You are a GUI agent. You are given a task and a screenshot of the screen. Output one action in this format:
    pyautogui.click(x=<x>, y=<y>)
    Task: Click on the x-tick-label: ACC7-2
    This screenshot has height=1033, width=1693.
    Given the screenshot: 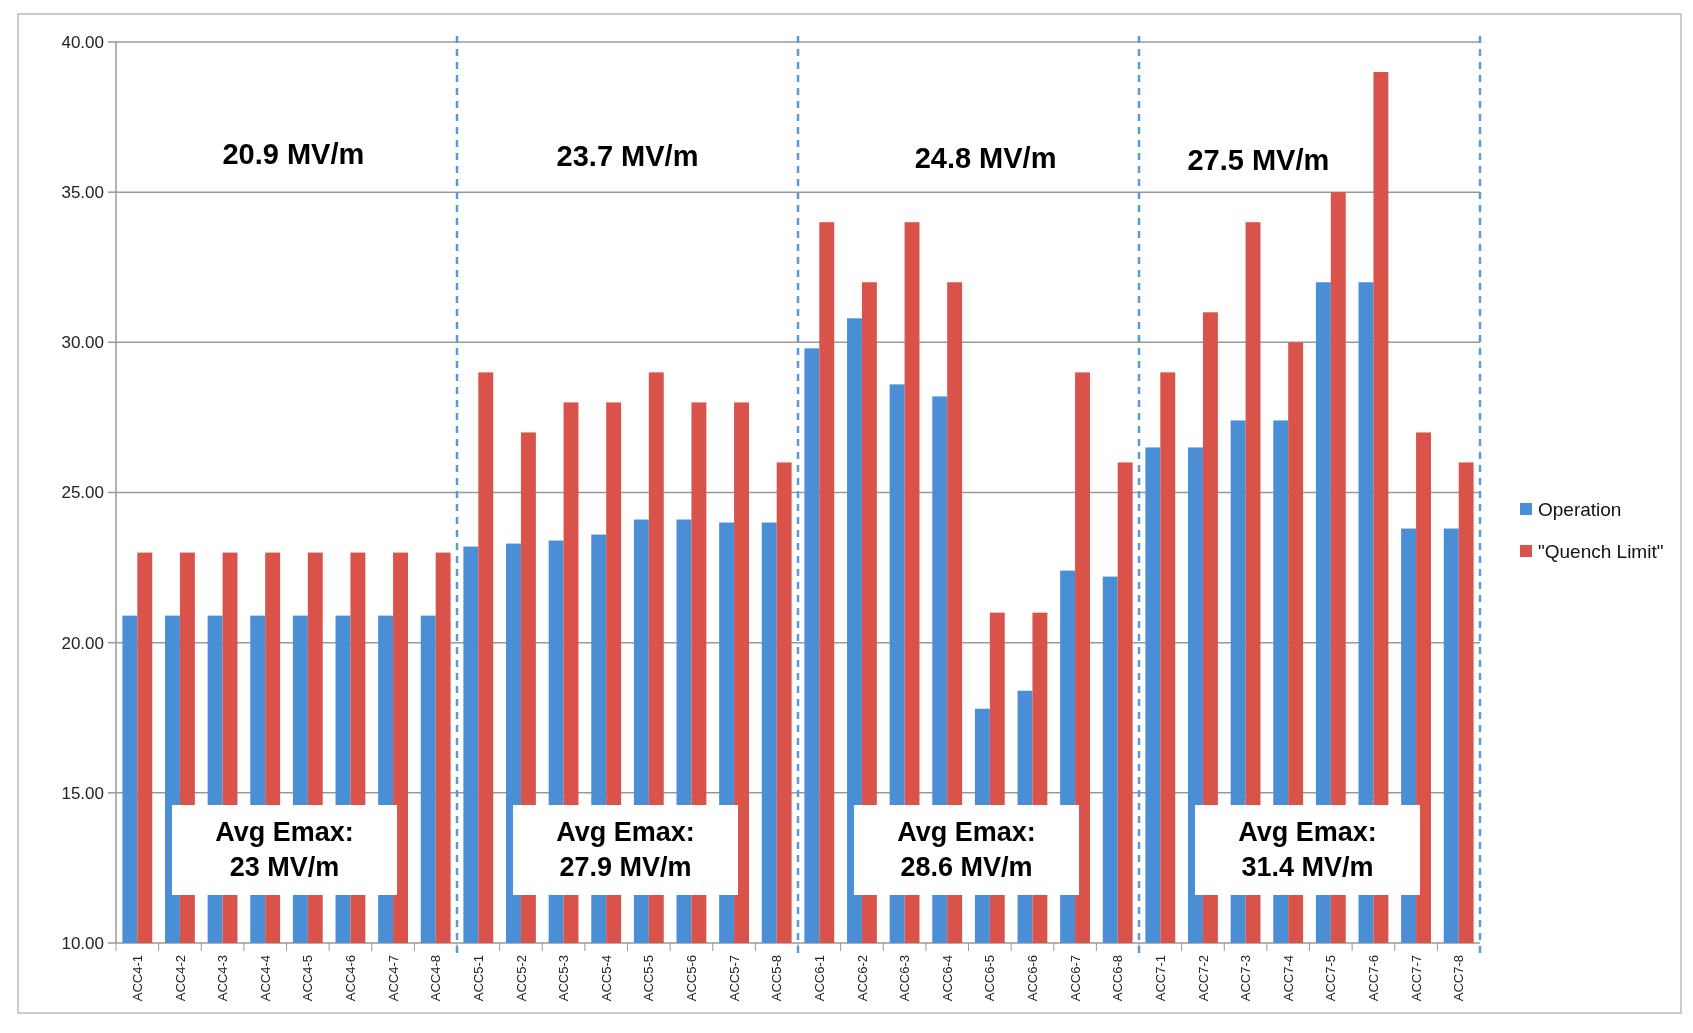 What is the action you would take?
    pyautogui.click(x=1203, y=978)
    